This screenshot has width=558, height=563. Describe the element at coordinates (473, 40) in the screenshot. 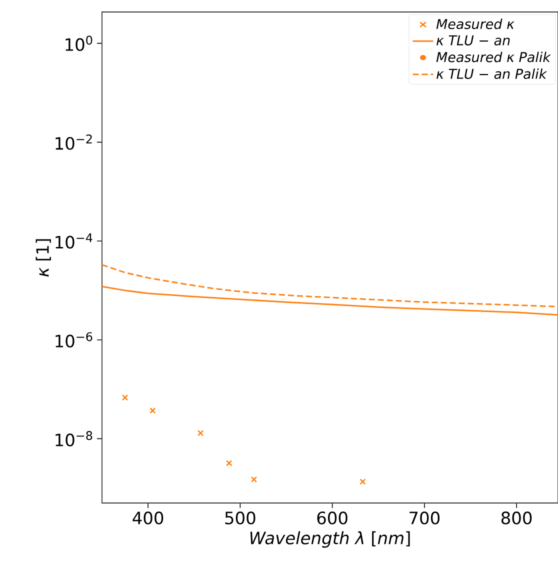

I see `legend-label: κ TLU − an` at that location.